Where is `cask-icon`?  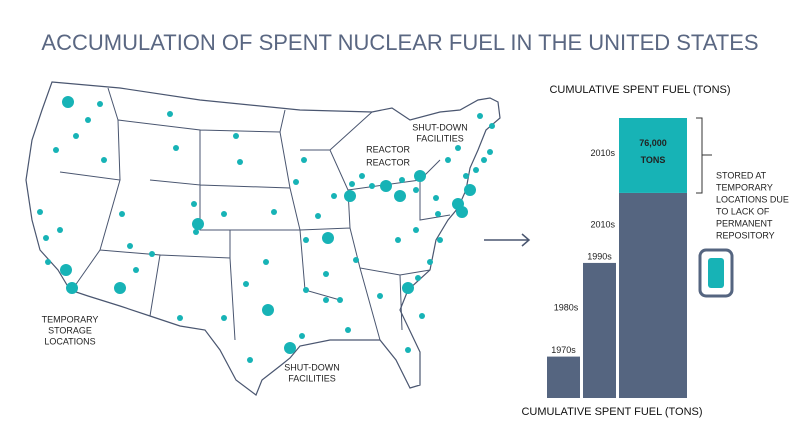
cask-icon is located at coordinates (716, 273).